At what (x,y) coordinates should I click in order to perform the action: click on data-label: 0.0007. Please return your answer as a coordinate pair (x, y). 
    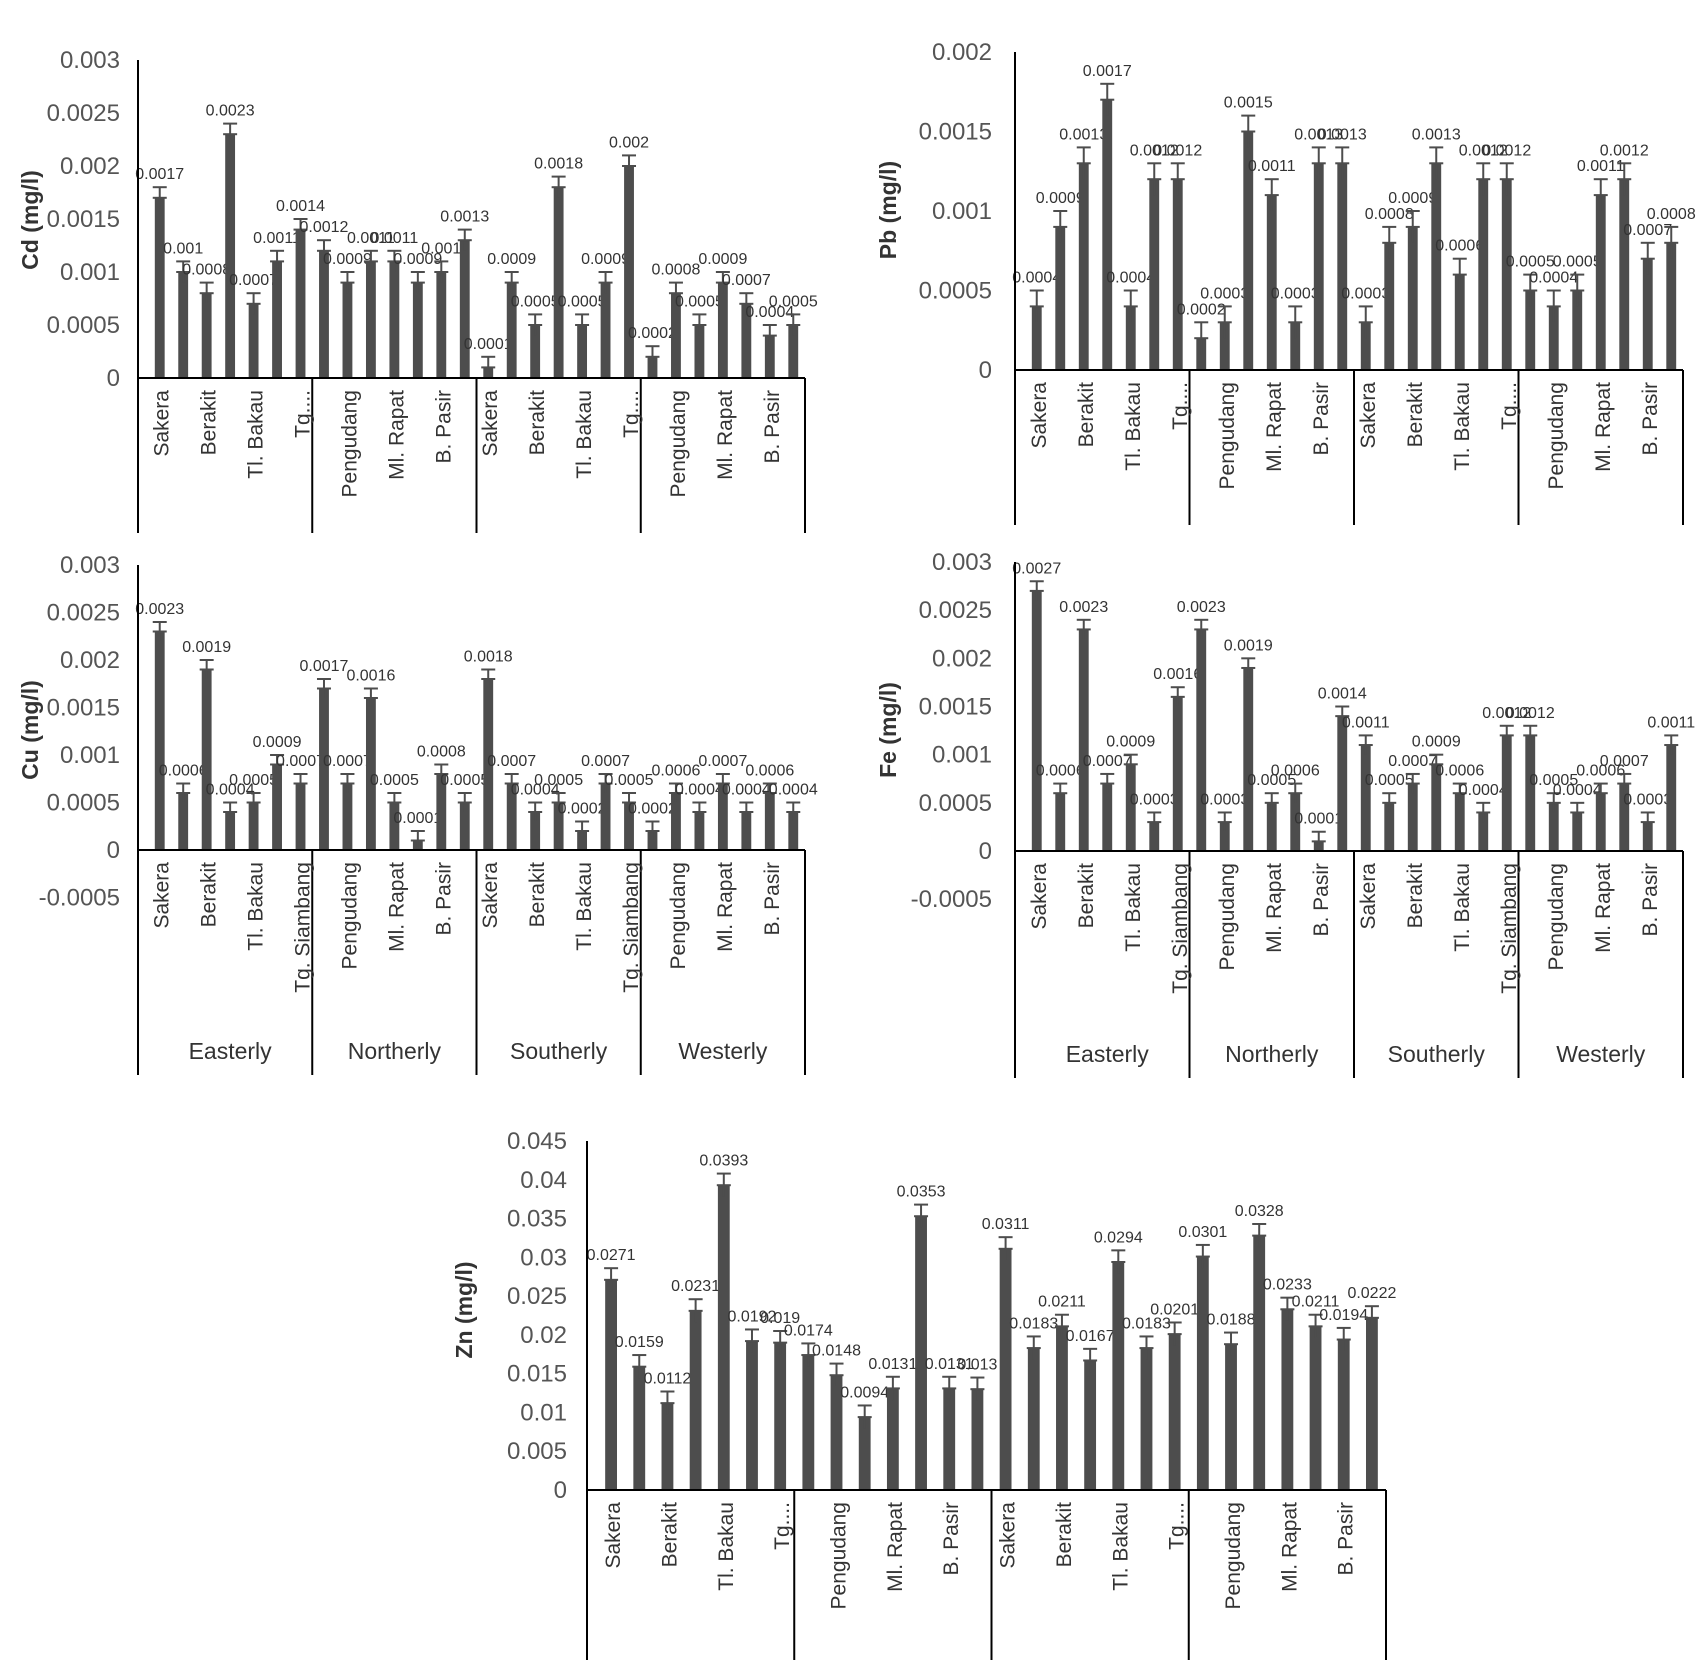
    Looking at the image, I should click on (1647, 230).